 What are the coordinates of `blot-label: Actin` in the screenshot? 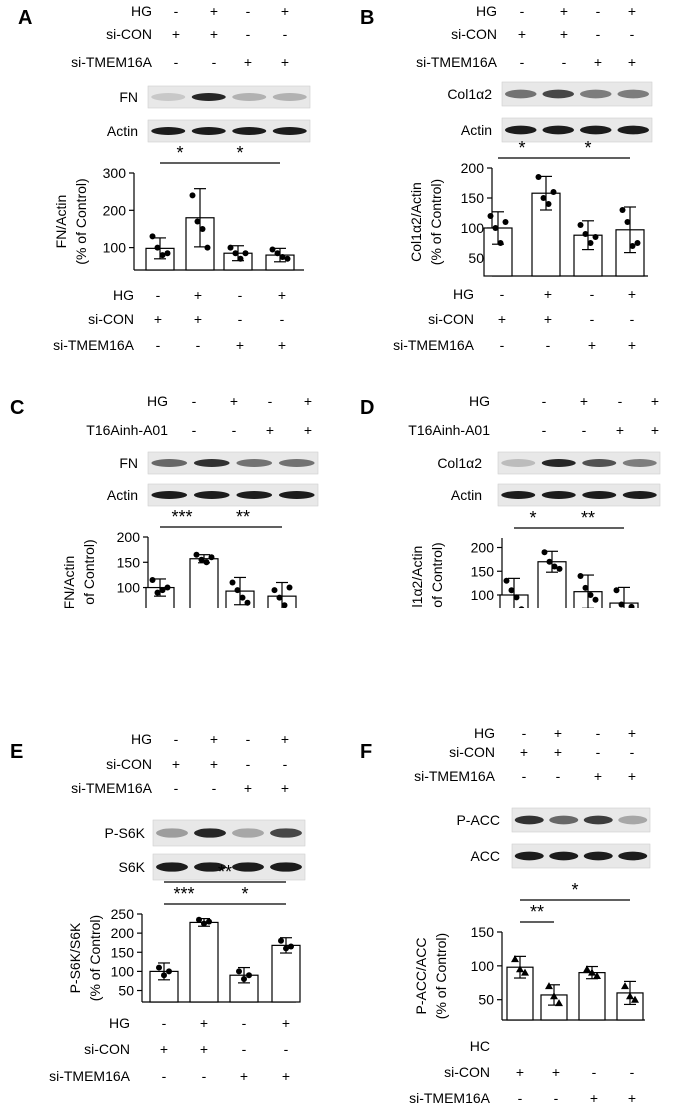 It's located at (466, 495).